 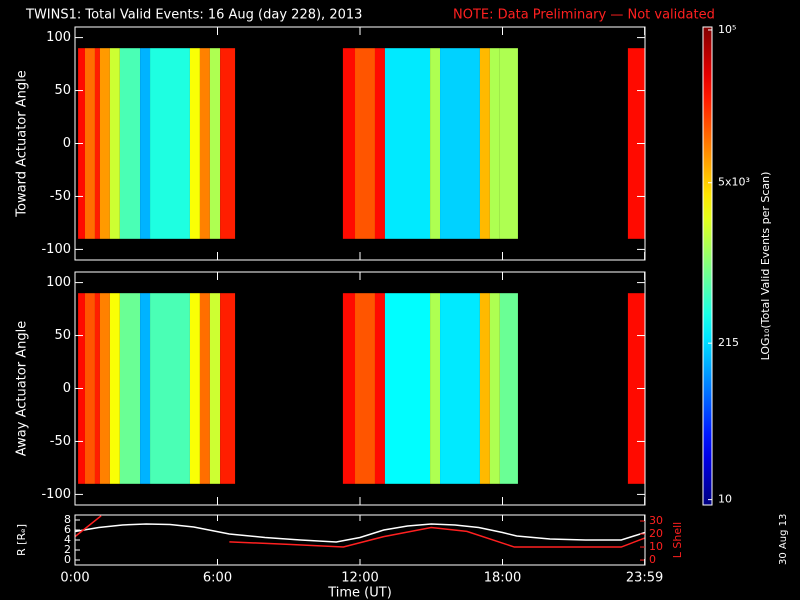 I want to click on x-tick-label: 18:00, so click(x=502, y=578).